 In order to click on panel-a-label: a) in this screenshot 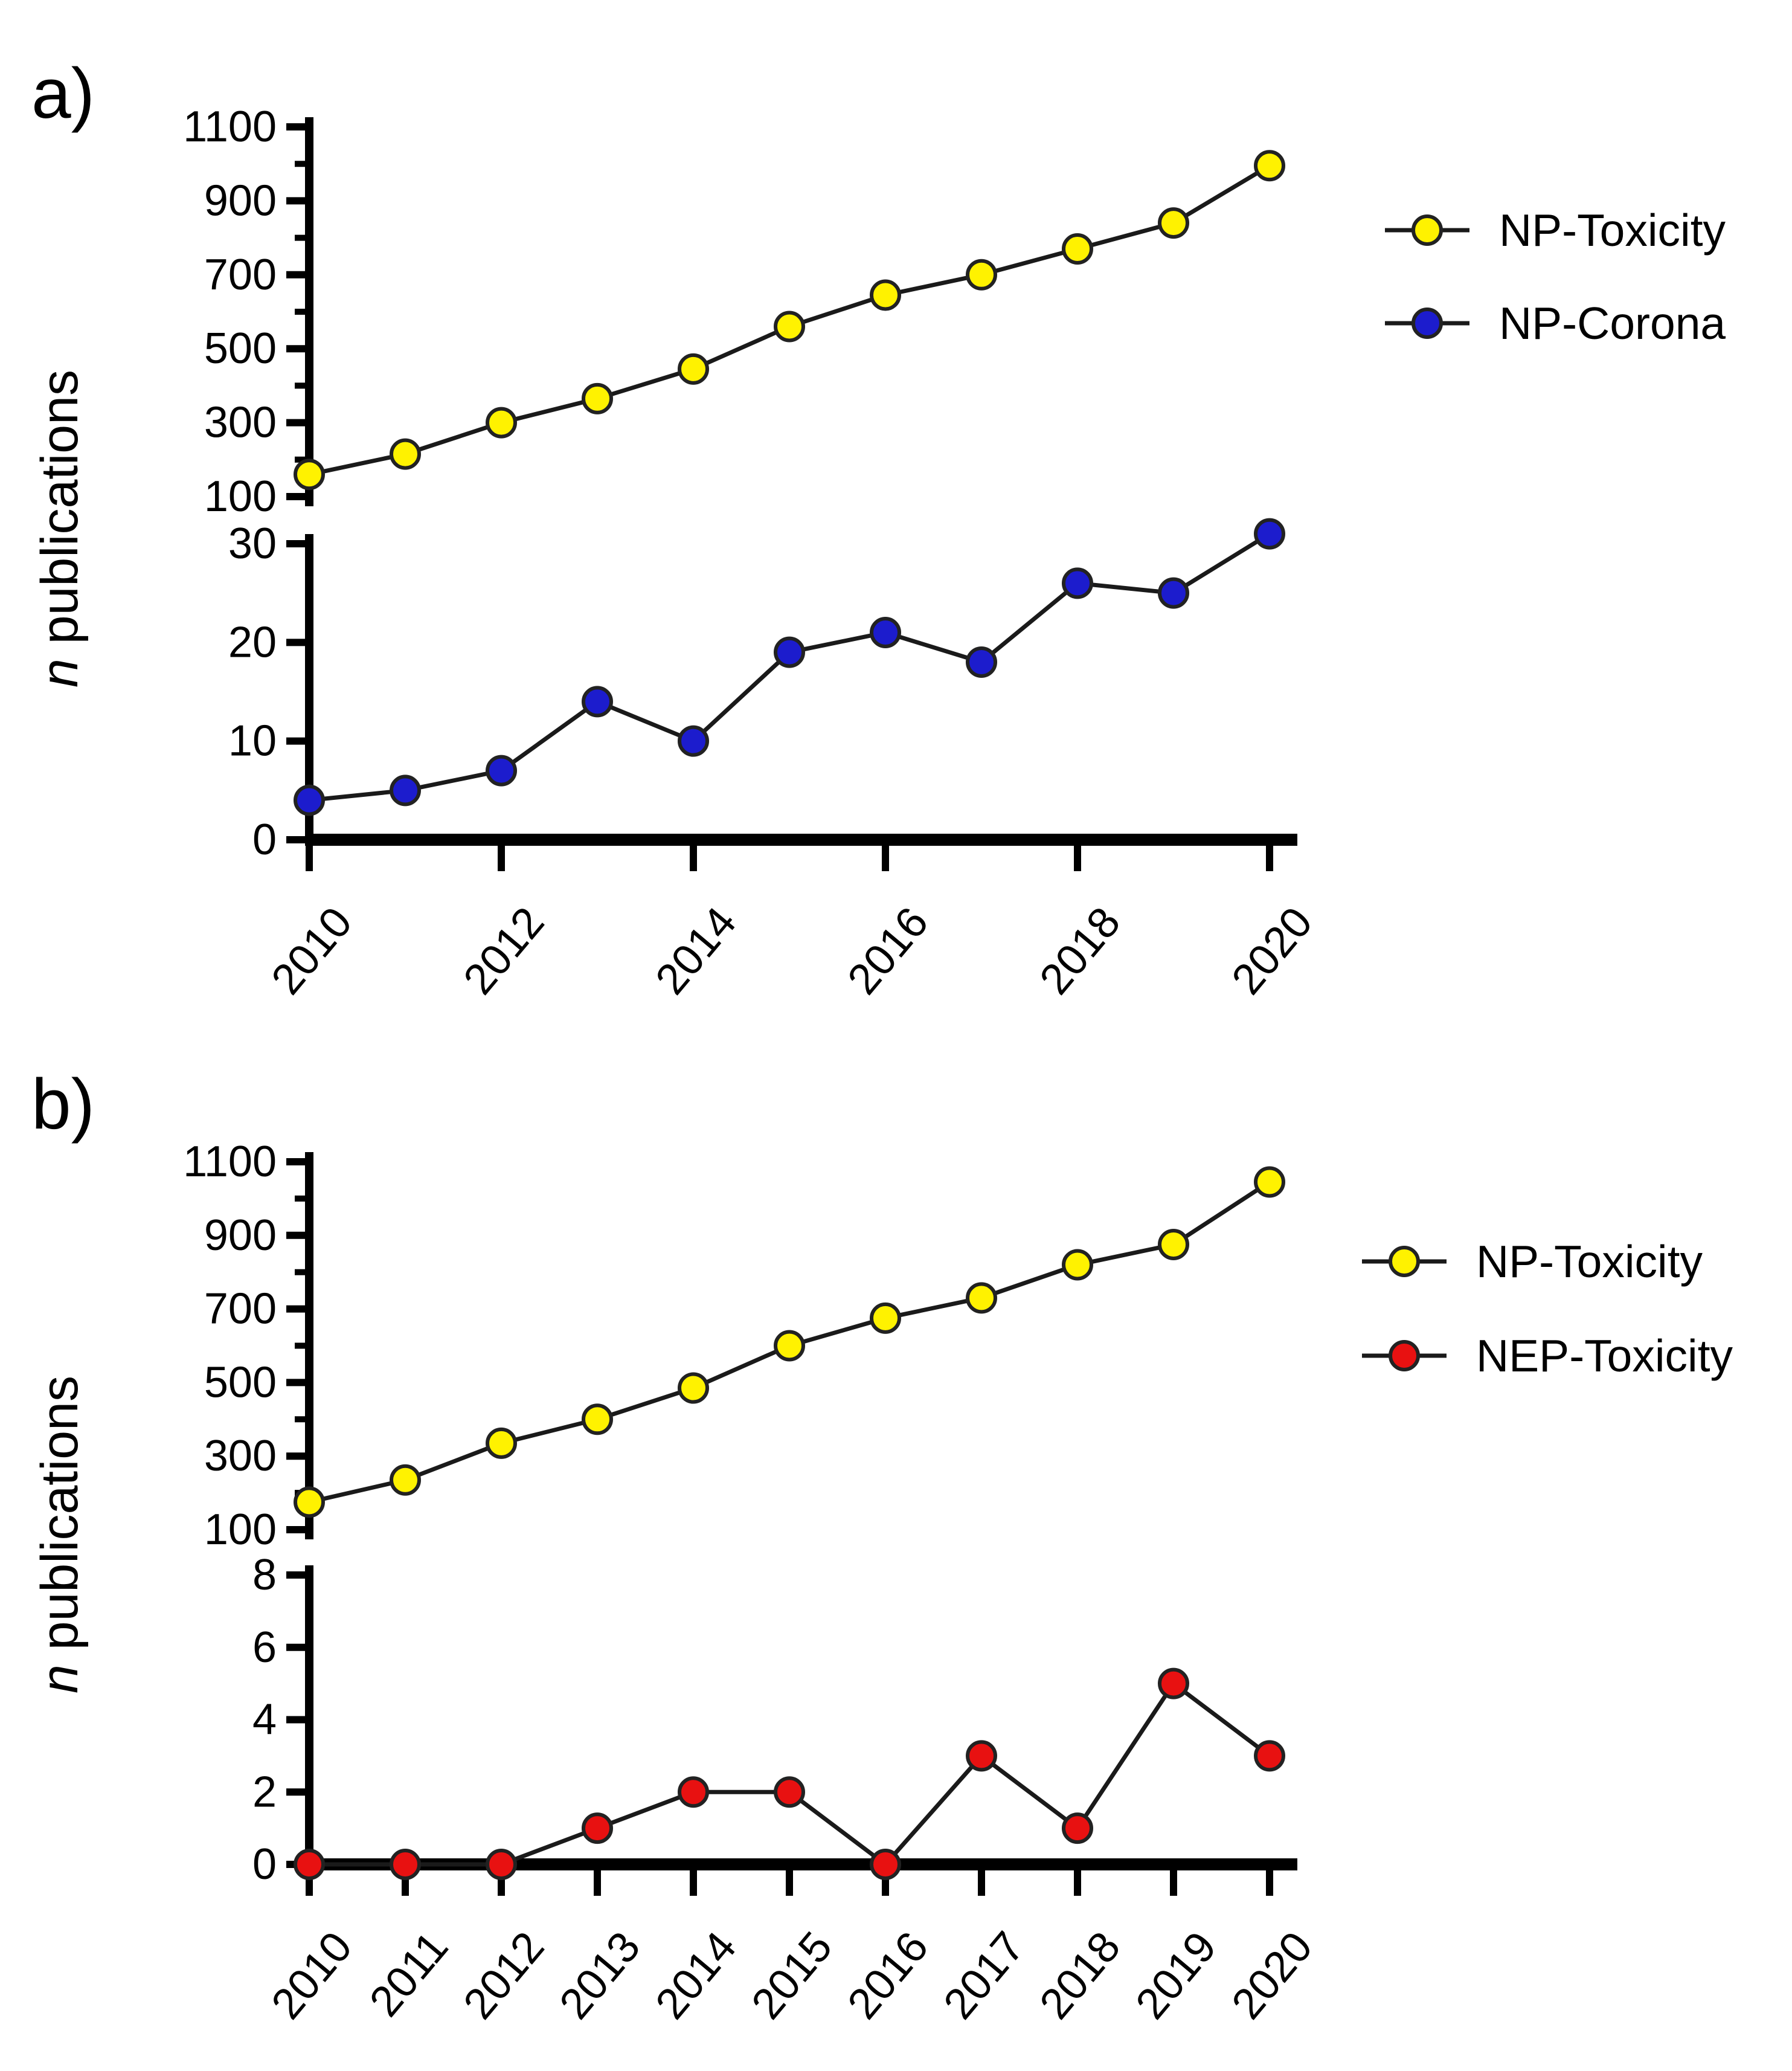, I will do `click(63, 94)`.